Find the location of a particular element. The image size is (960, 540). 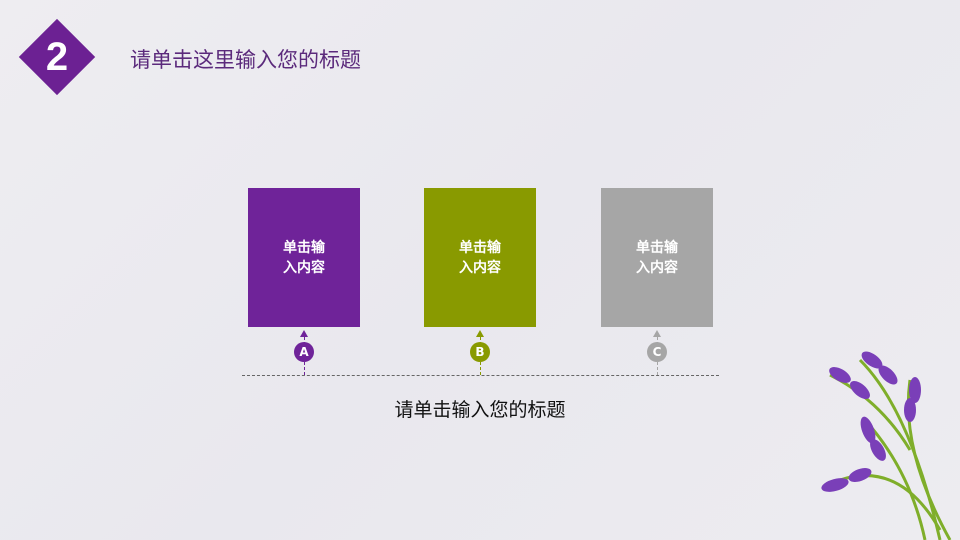

page-title: 请单击这里输入您的标题 is located at coordinates (245, 60).